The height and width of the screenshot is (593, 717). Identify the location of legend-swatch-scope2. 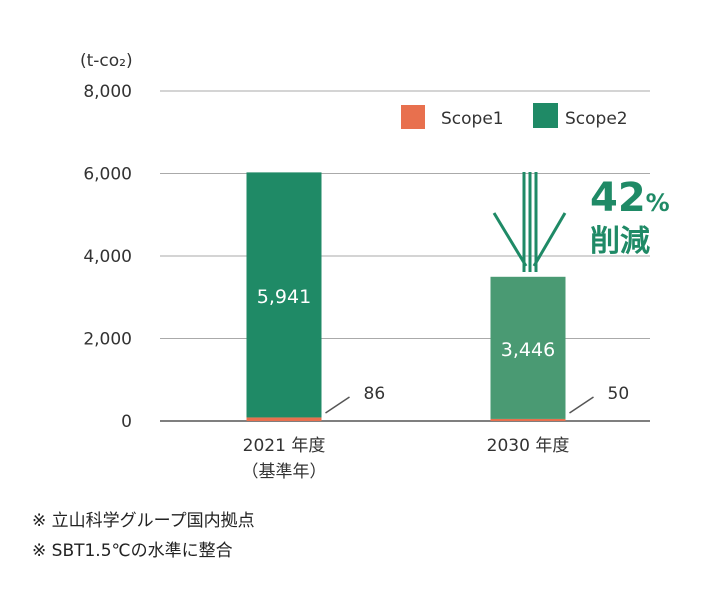
(545, 115).